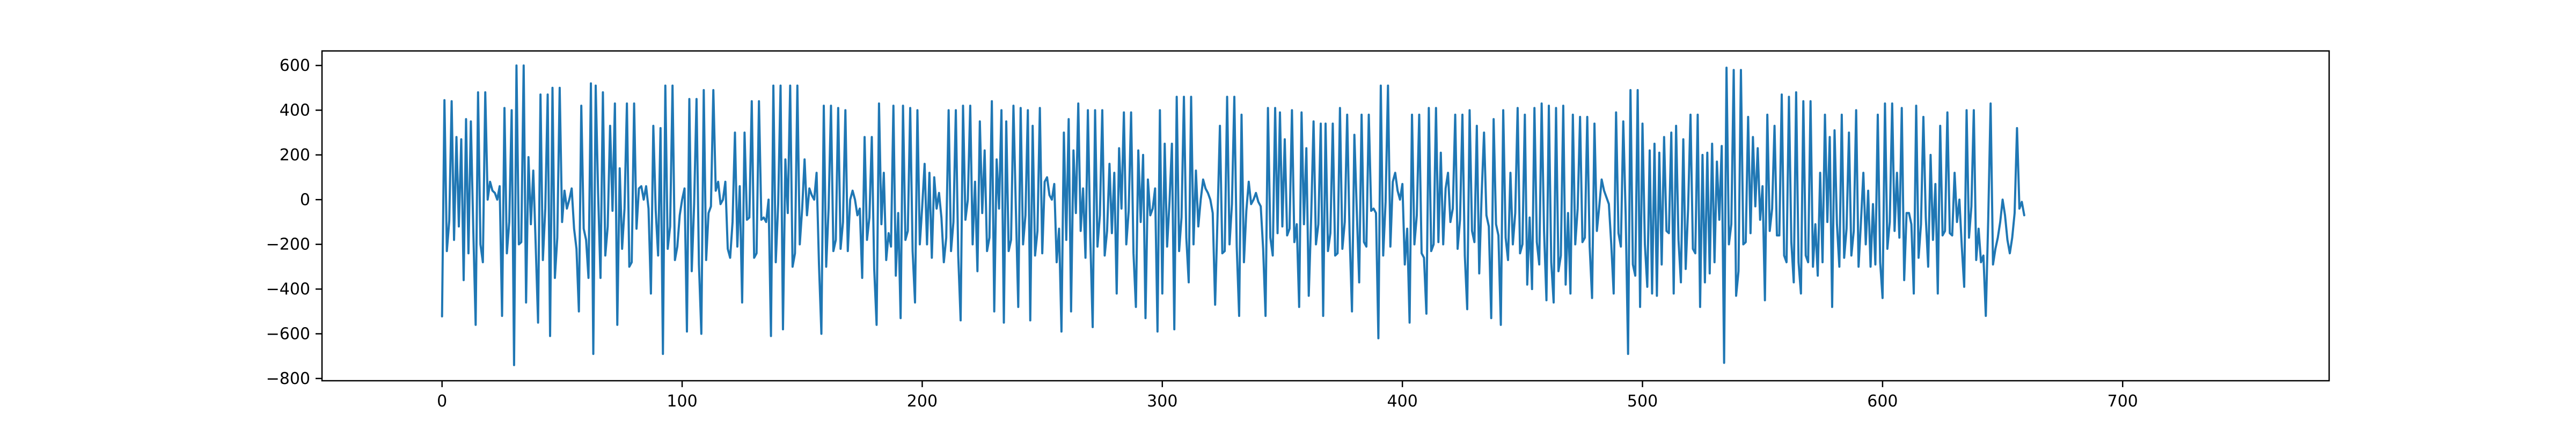 This screenshot has height=429, width=2576. Describe the element at coordinates (294, 222) in the screenshot. I see `y-axis: −800 −600 −400 −200 0 200 400 600` at that location.